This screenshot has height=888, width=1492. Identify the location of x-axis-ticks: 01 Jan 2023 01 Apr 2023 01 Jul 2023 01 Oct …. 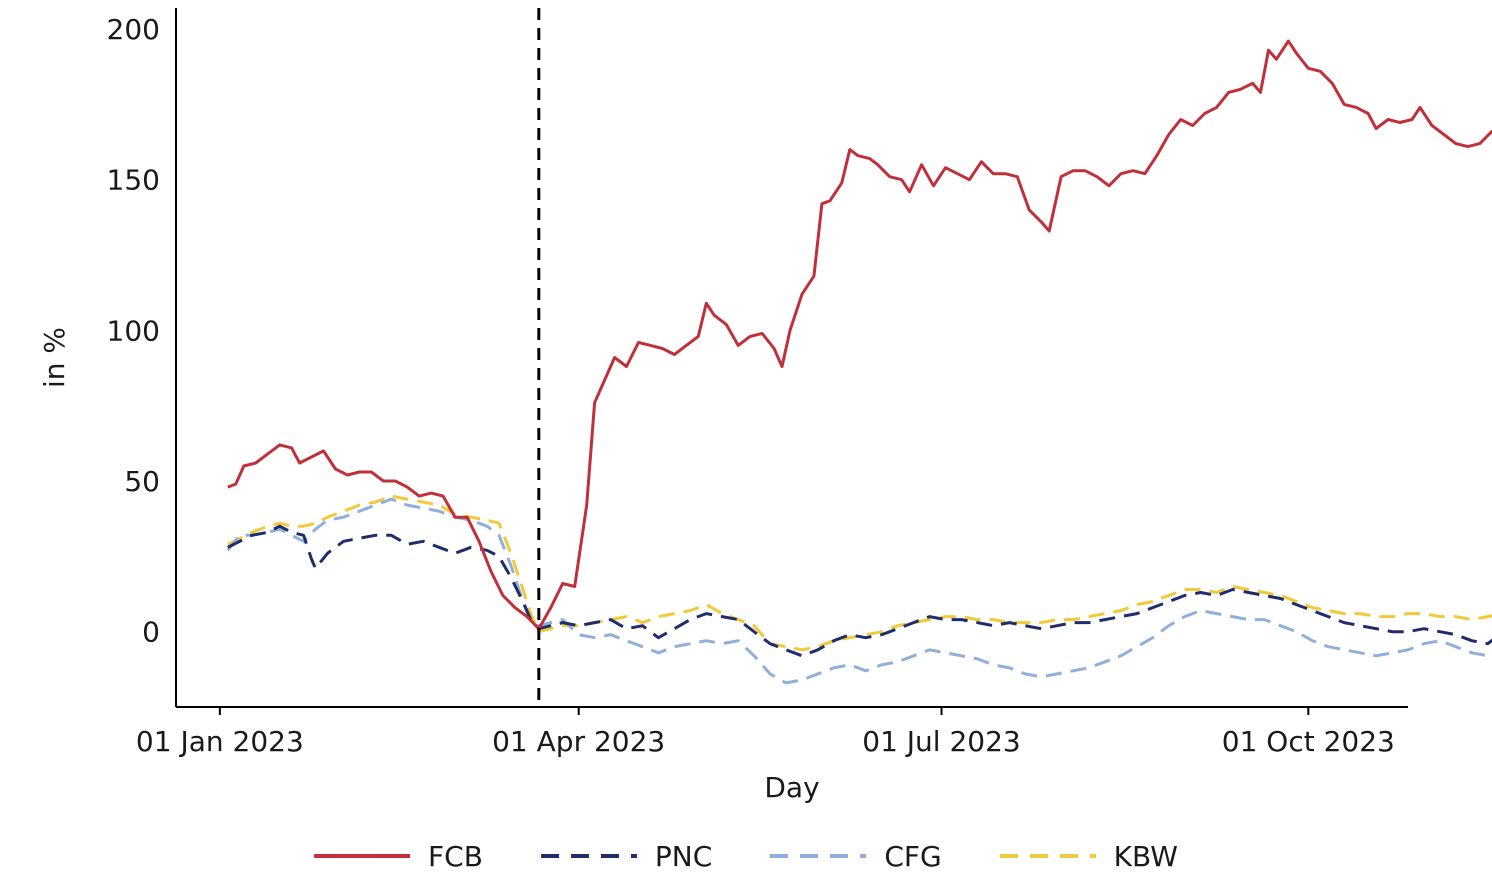
(765, 732).